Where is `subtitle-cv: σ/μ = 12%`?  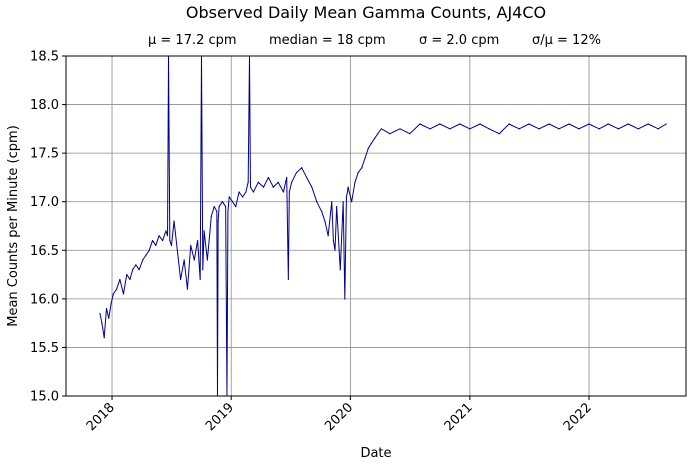 subtitle-cv: σ/μ = 12% is located at coordinates (566, 40).